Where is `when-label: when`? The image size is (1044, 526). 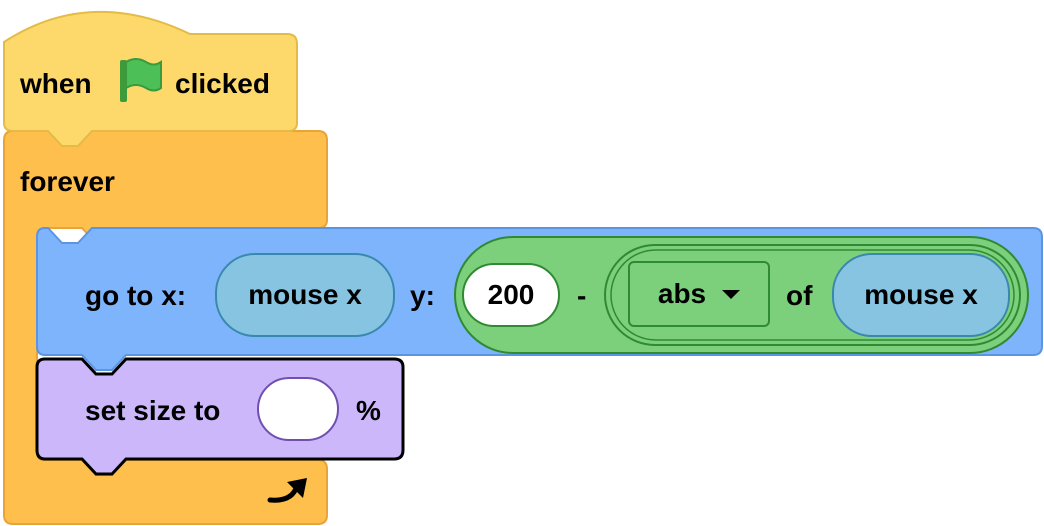
when-label: when is located at coordinates (56, 83).